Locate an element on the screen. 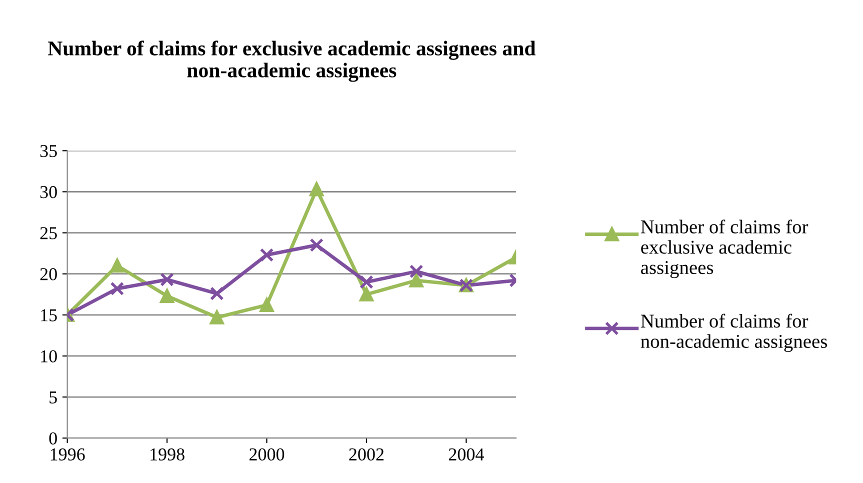 The image size is (863, 483). y-tick-label: 10 is located at coordinates (49, 356).